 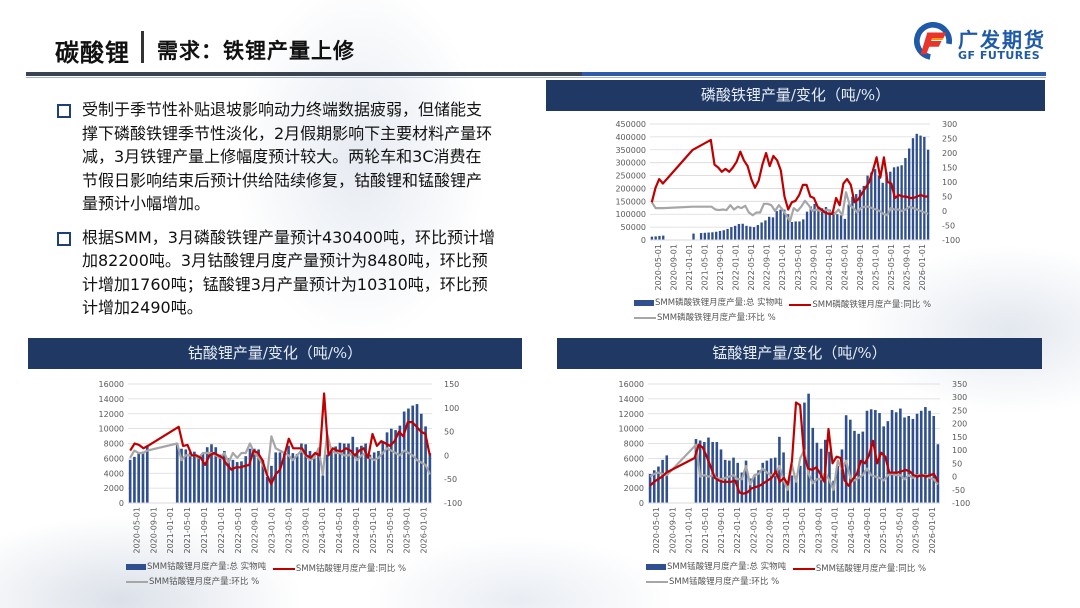 What do you see at coordinates (999, 55) in the screenshot?
I see `logo-name-en: GF FUTURES` at bounding box center [999, 55].